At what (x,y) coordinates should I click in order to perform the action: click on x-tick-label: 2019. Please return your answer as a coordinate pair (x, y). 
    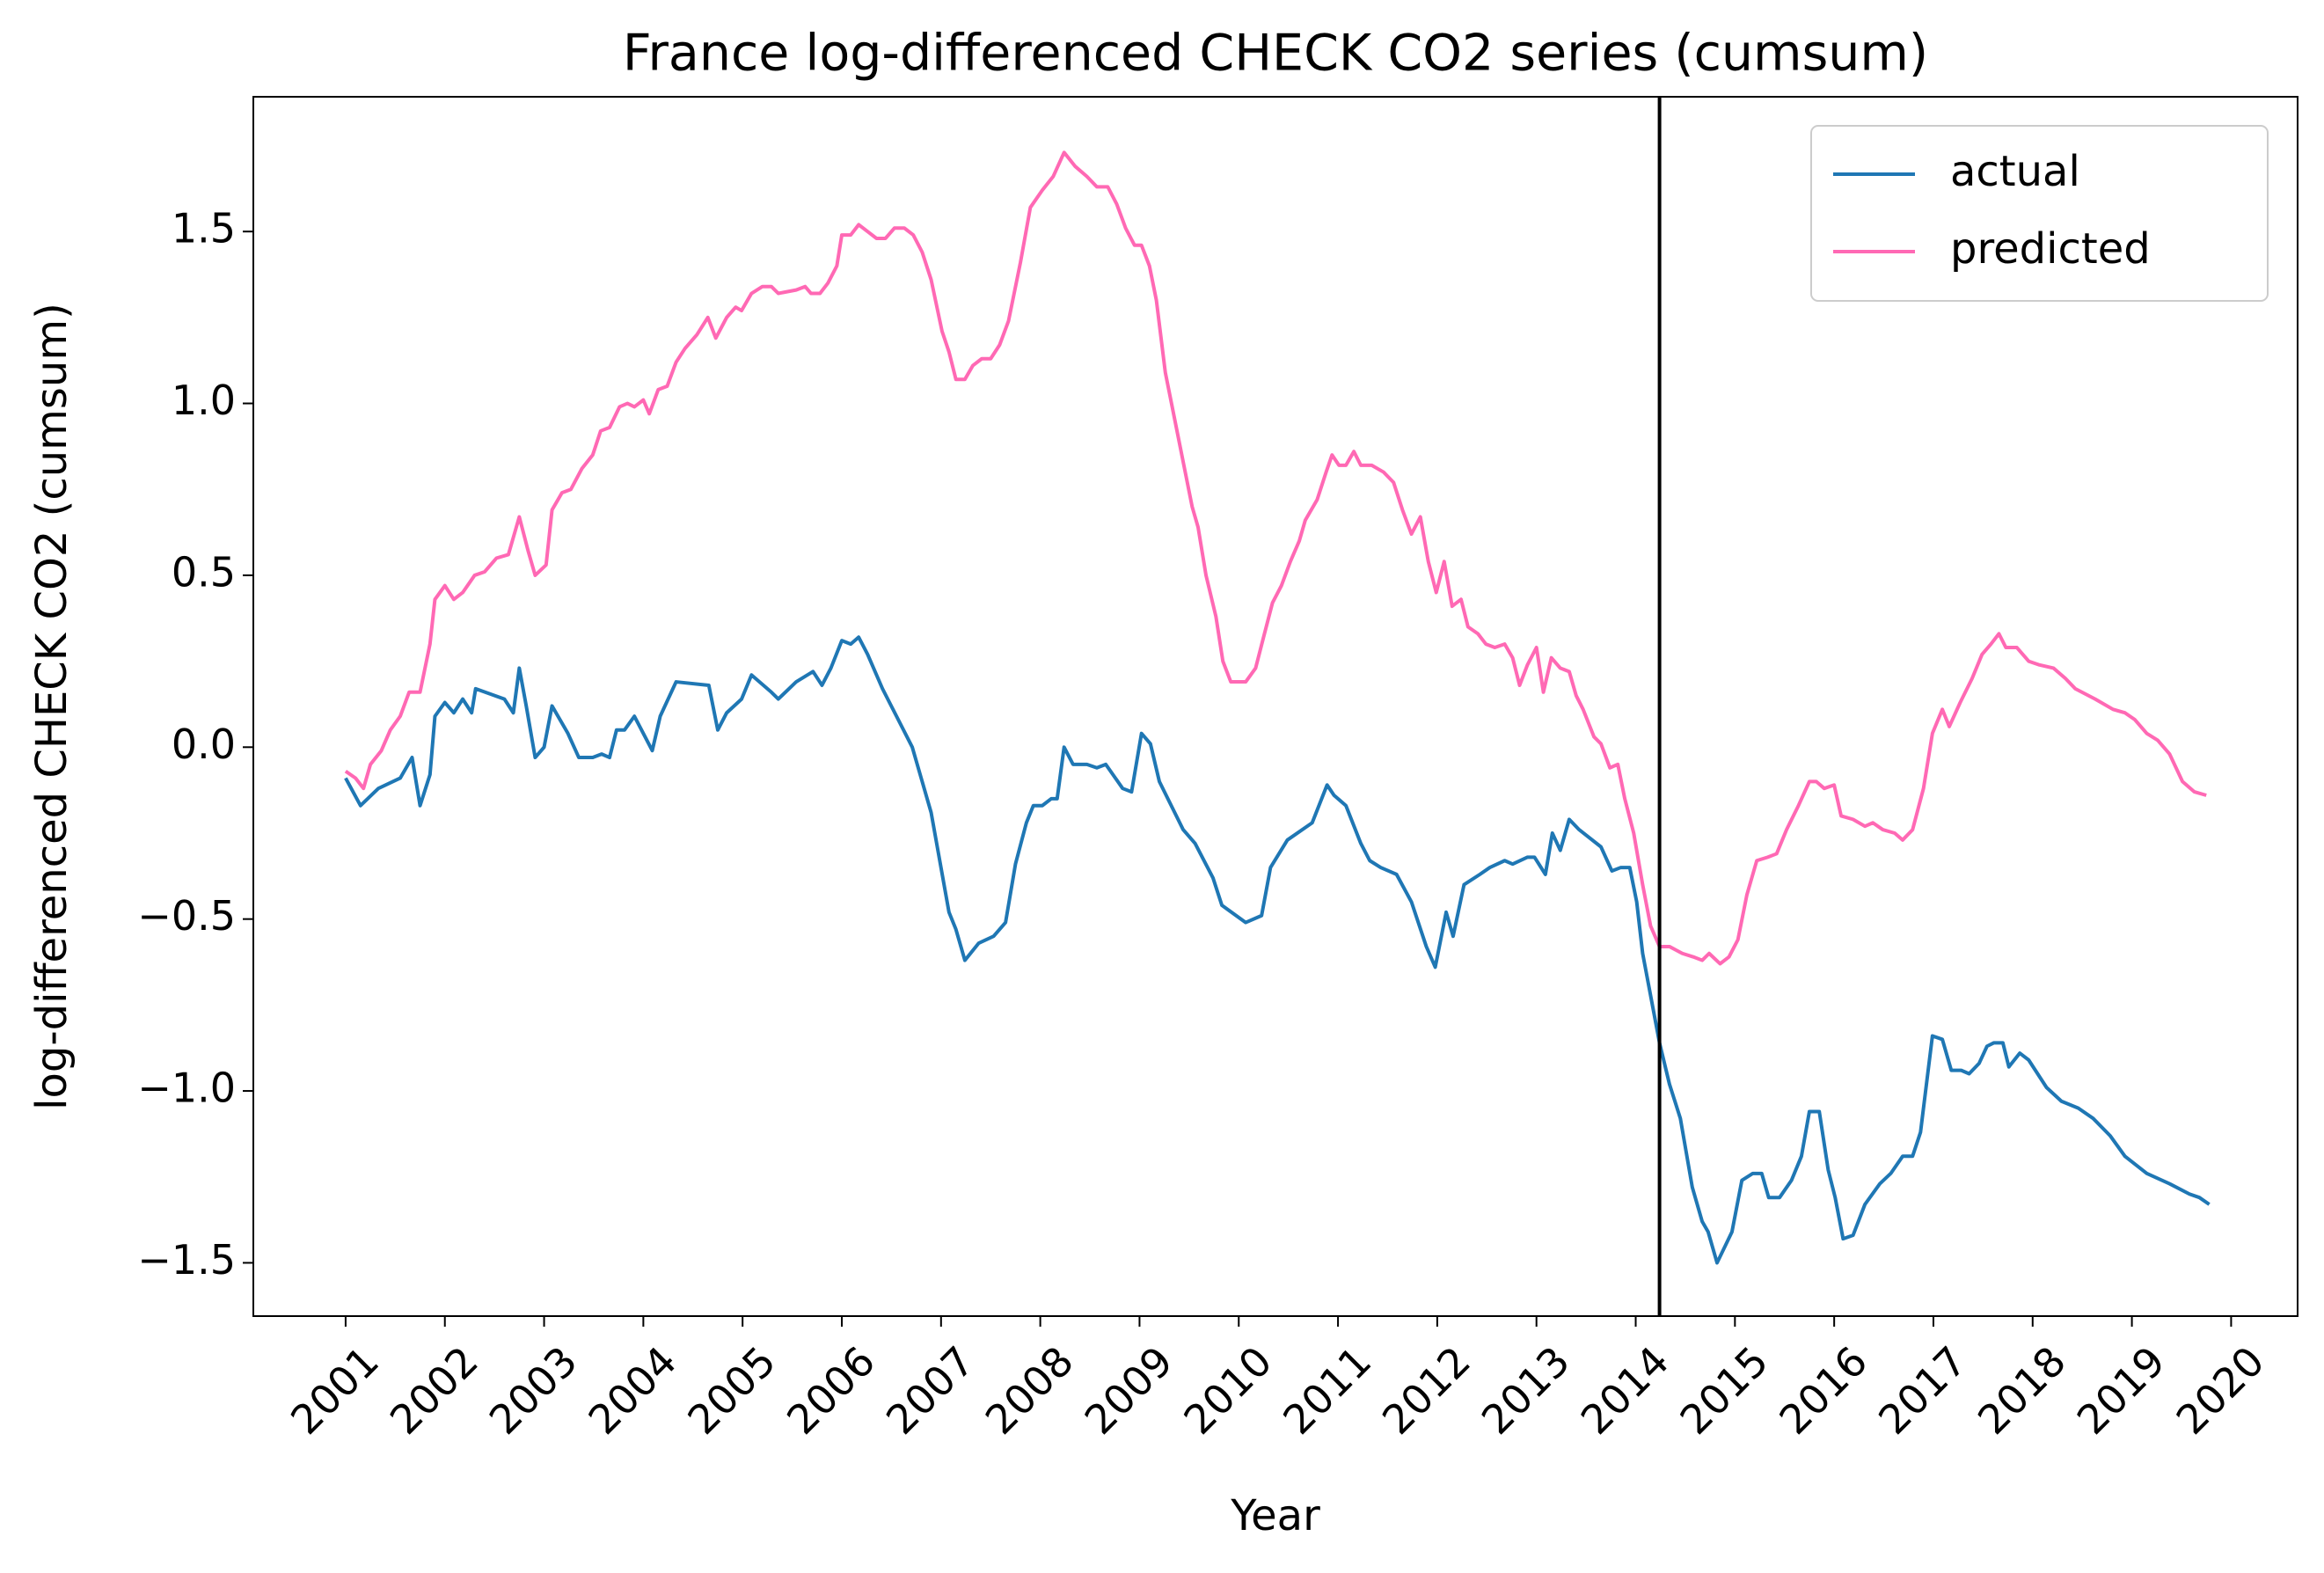
    Looking at the image, I should click on (2121, 1390).